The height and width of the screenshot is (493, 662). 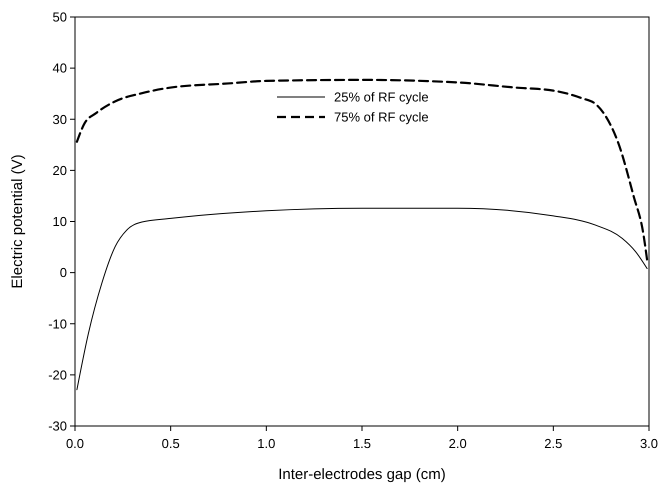 What do you see at coordinates (362, 474) in the screenshot?
I see `x-axis-title: Inter-electrodes gap (cm)` at bounding box center [362, 474].